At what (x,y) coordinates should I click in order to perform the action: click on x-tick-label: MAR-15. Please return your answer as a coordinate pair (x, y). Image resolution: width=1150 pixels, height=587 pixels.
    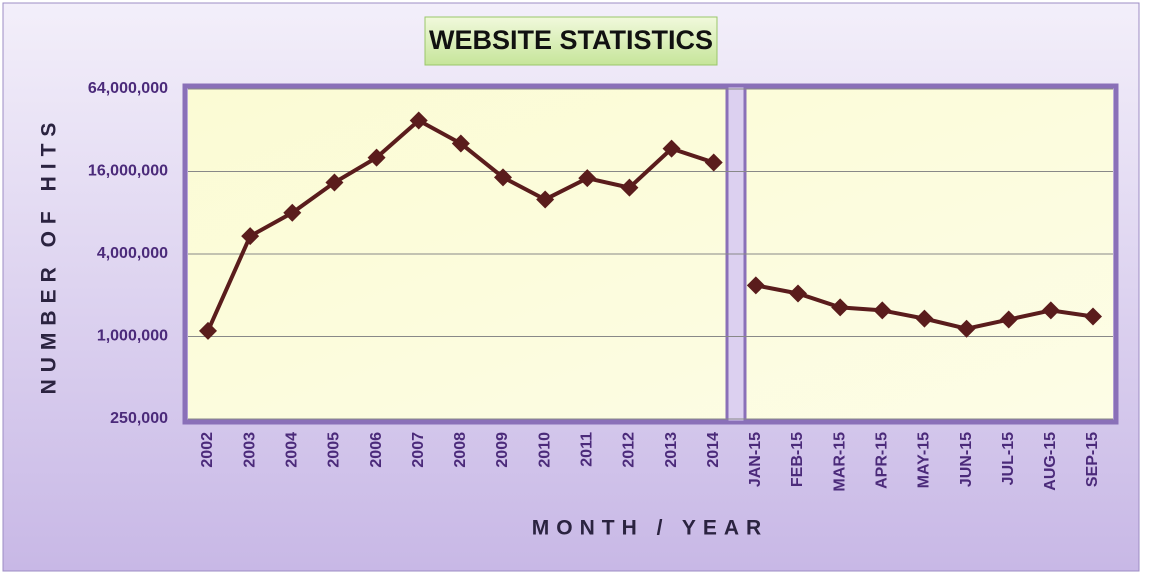
    Looking at the image, I should click on (839, 462).